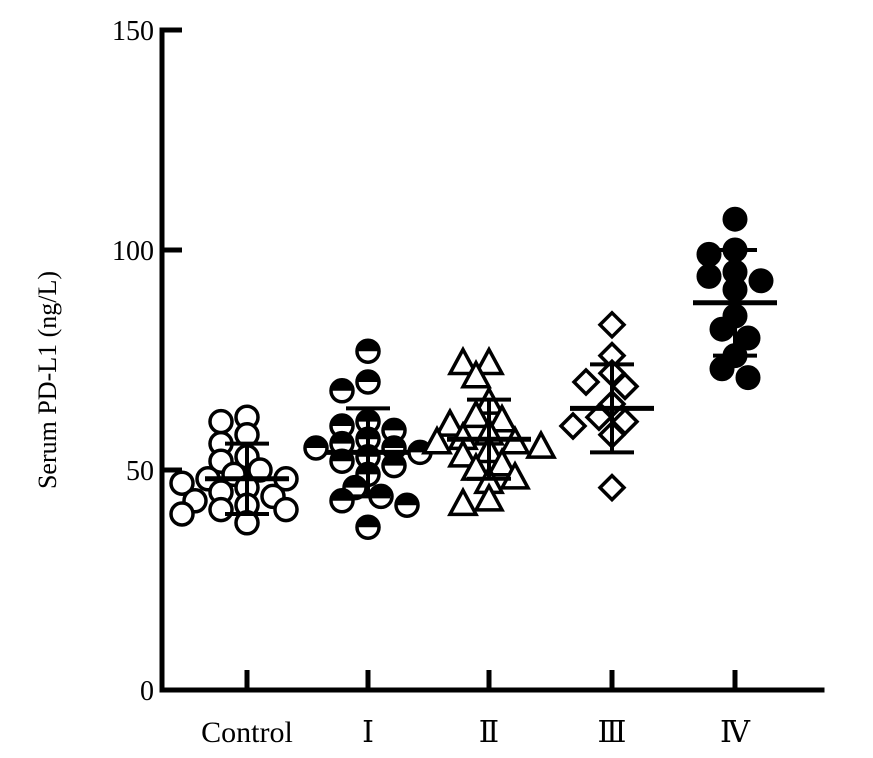 This screenshot has width=873, height=758. What do you see at coordinates (489, 732) in the screenshot?
I see `x-tick-label: Ⅱ` at bounding box center [489, 732].